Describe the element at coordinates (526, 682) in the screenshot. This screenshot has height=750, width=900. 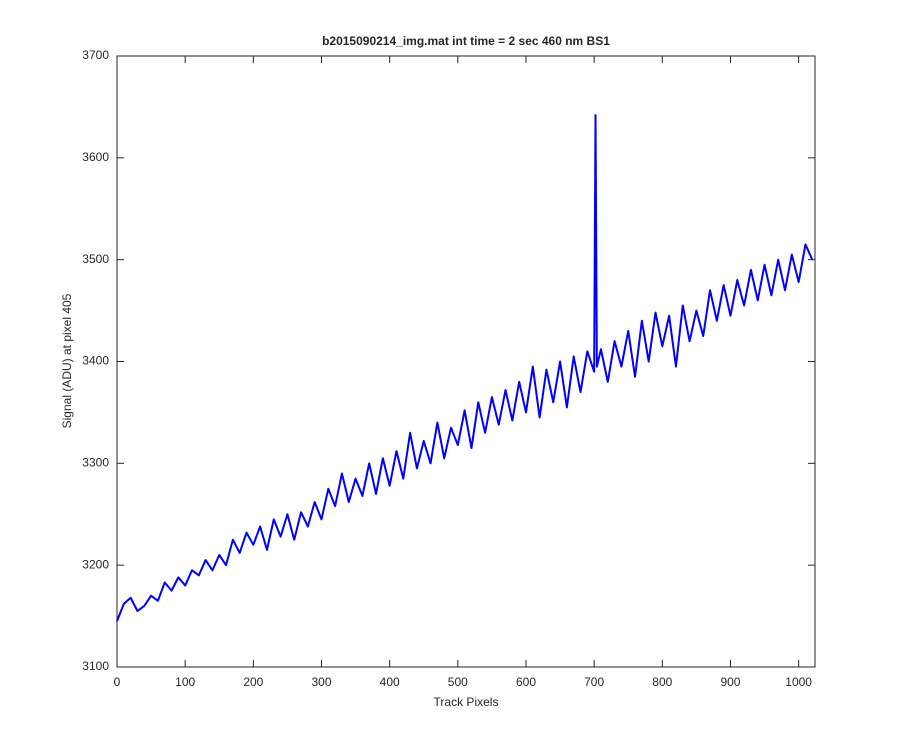
I see `x-tick-label: 600` at that location.